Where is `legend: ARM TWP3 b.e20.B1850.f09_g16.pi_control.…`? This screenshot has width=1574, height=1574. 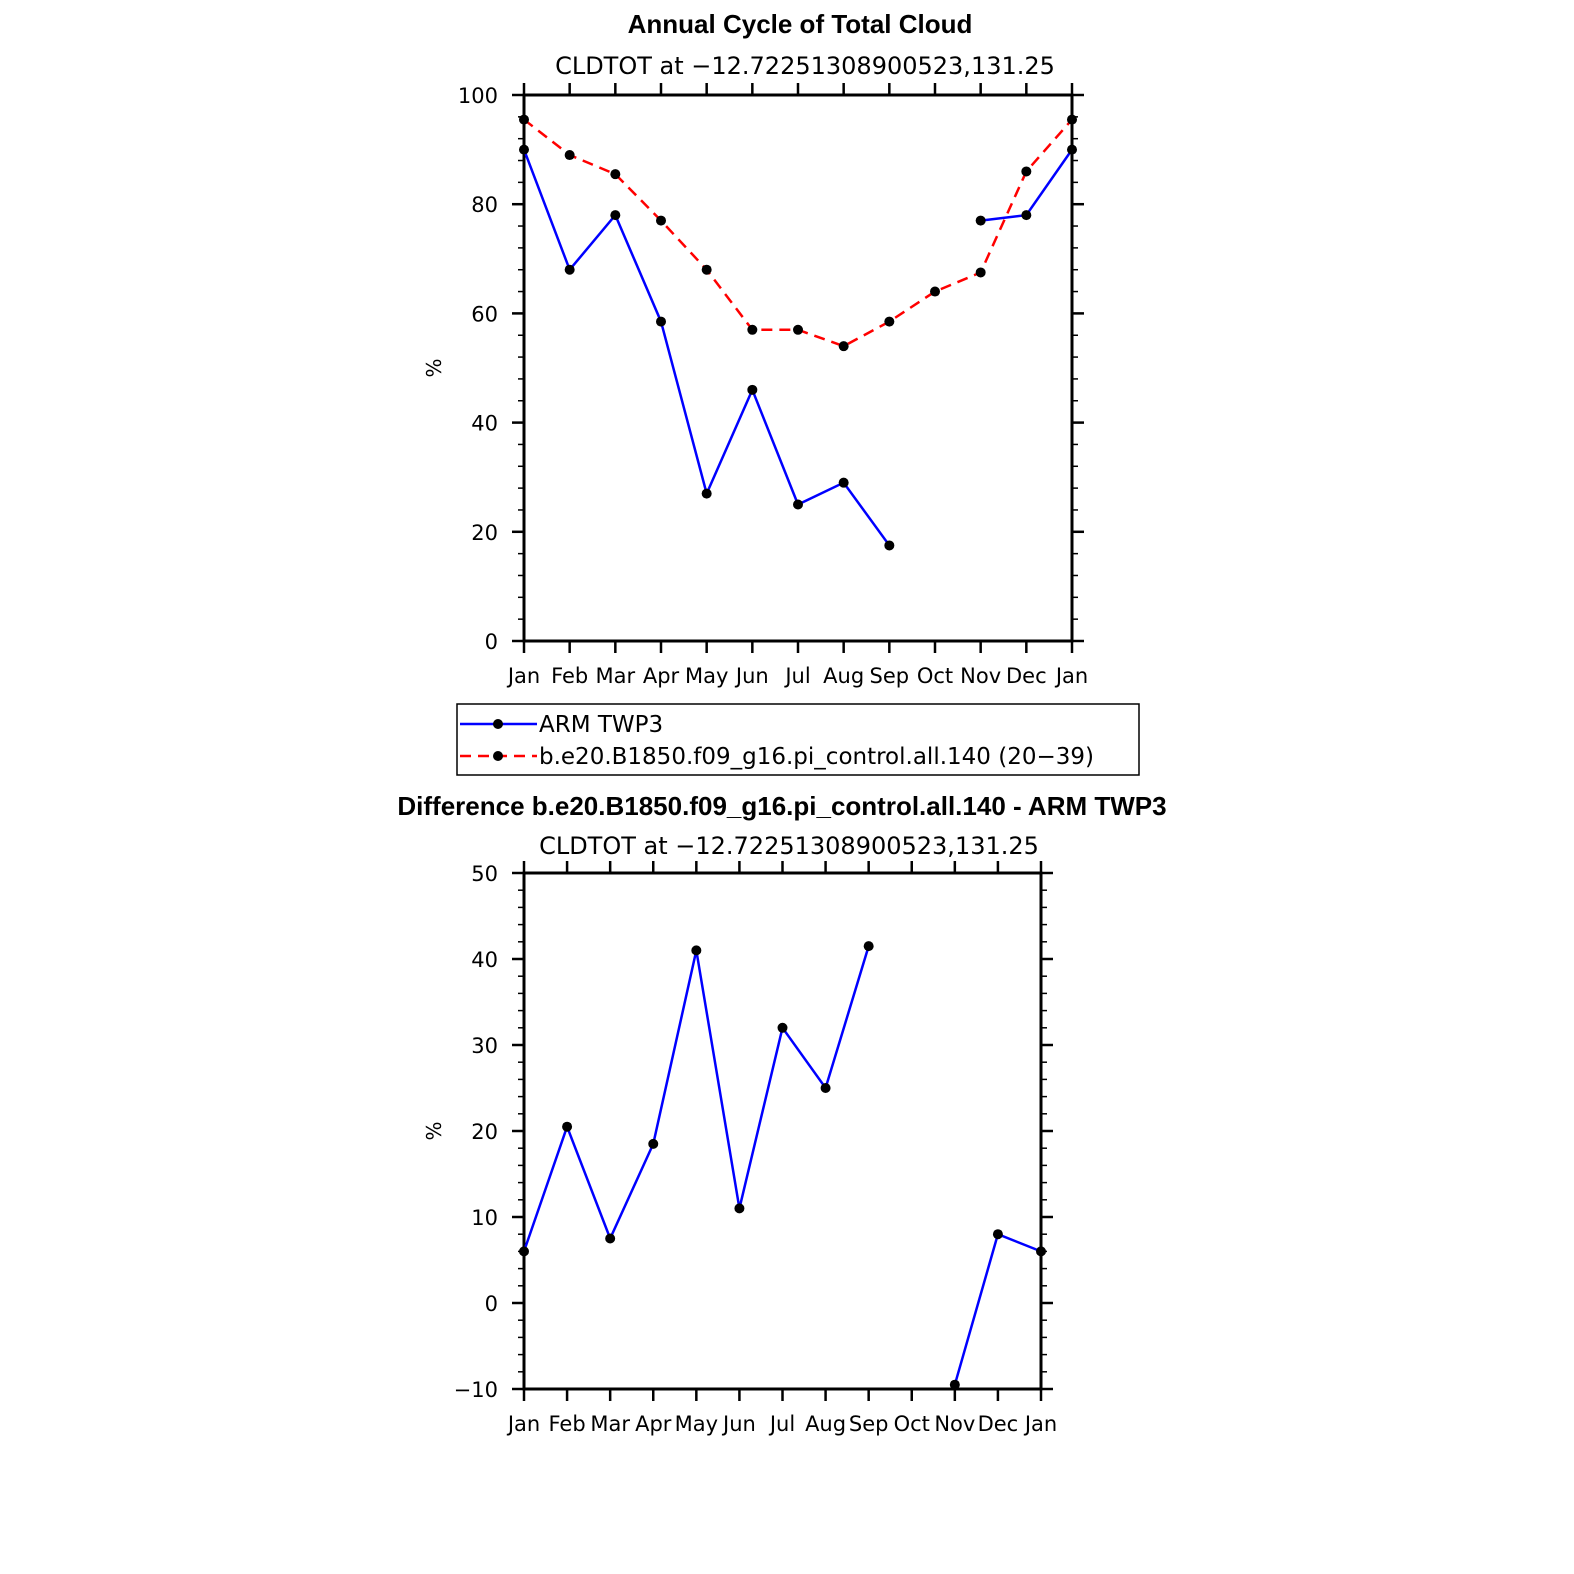
legend: ARM TWP3 b.e20.B1850.f09_g16.pi_control.… is located at coordinates (798, 739).